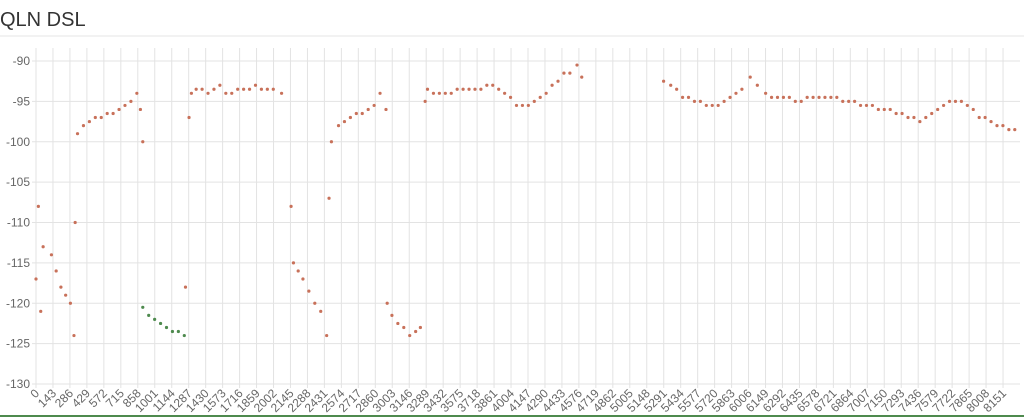 The image size is (1024, 417). Describe the element at coordinates (18, 223) in the screenshot. I see `y-tick-label: -110` at that location.